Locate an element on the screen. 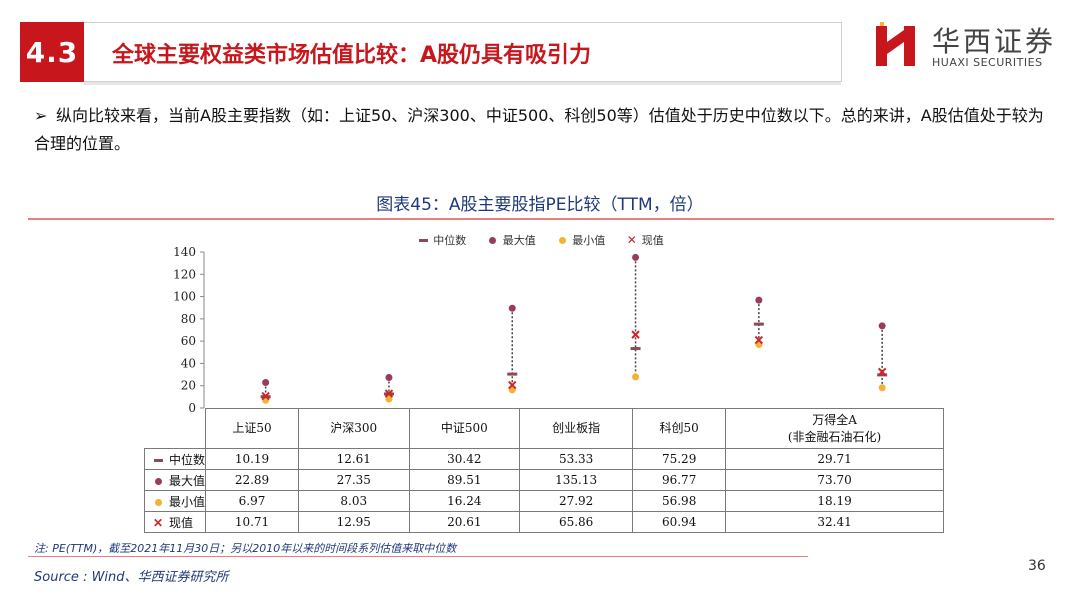 This screenshot has width=1080, height=608. table-cell: 10.19 is located at coordinates (252, 459).